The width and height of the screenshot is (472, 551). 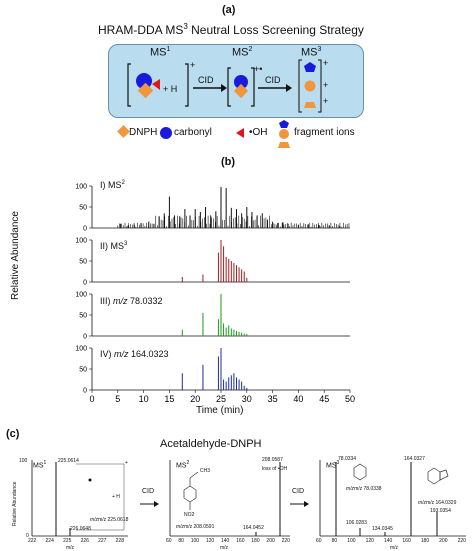 I want to click on b-xtick-label: 5, so click(x=117, y=399).